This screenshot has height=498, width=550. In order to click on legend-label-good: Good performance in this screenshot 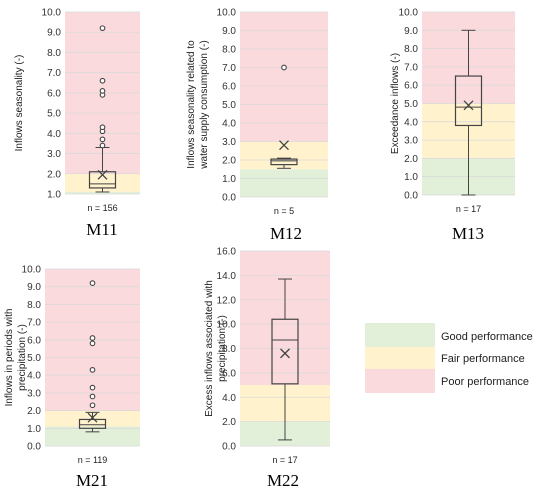, I will do `click(487, 337)`.